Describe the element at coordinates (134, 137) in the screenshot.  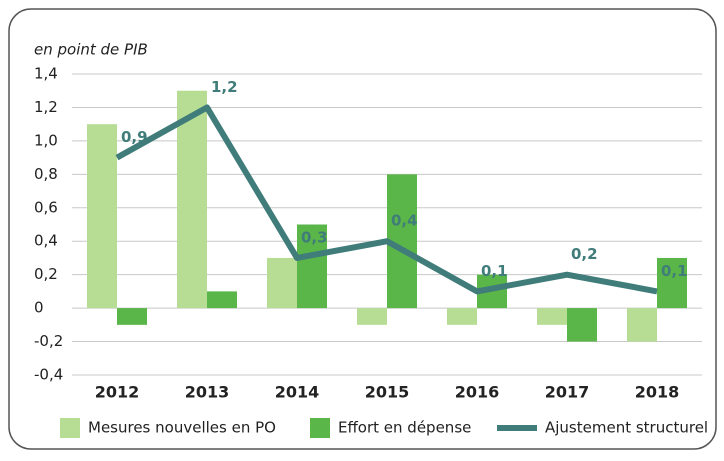
I see `data-label: 0,9` at that location.